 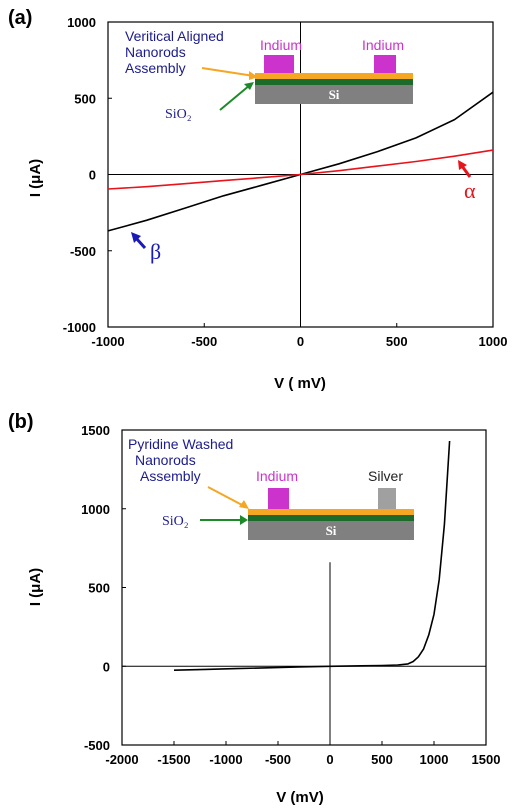 What do you see at coordinates (95, 430) in the screenshot?
I see `y-tick-label: 1500` at bounding box center [95, 430].